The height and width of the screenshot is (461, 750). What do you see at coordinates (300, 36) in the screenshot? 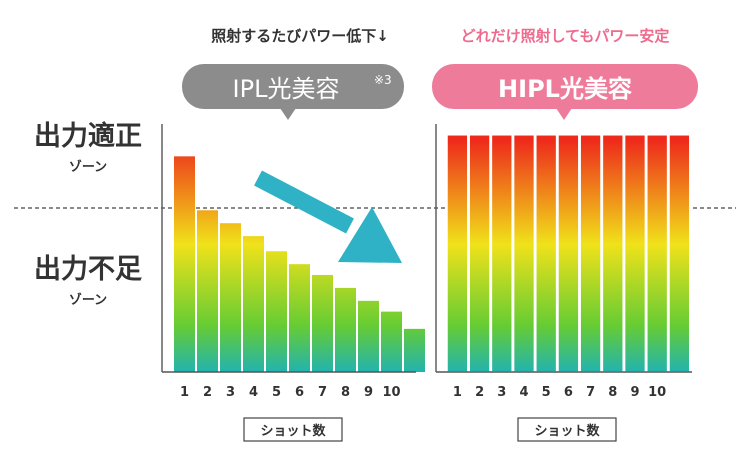
I see `left-caption: 照射するたびパワー低下↓` at bounding box center [300, 36].